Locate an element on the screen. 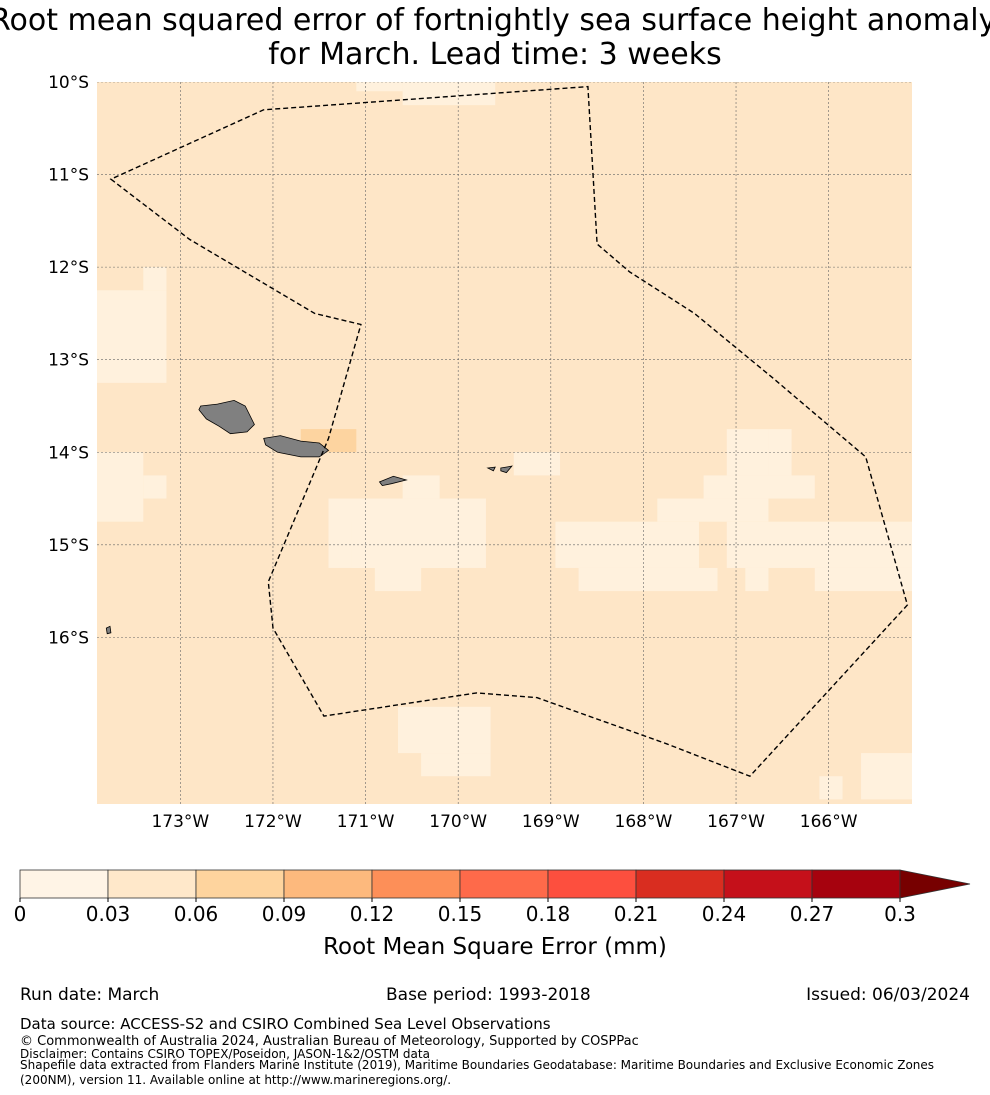  run-date: Run date: March is located at coordinates (90, 995).